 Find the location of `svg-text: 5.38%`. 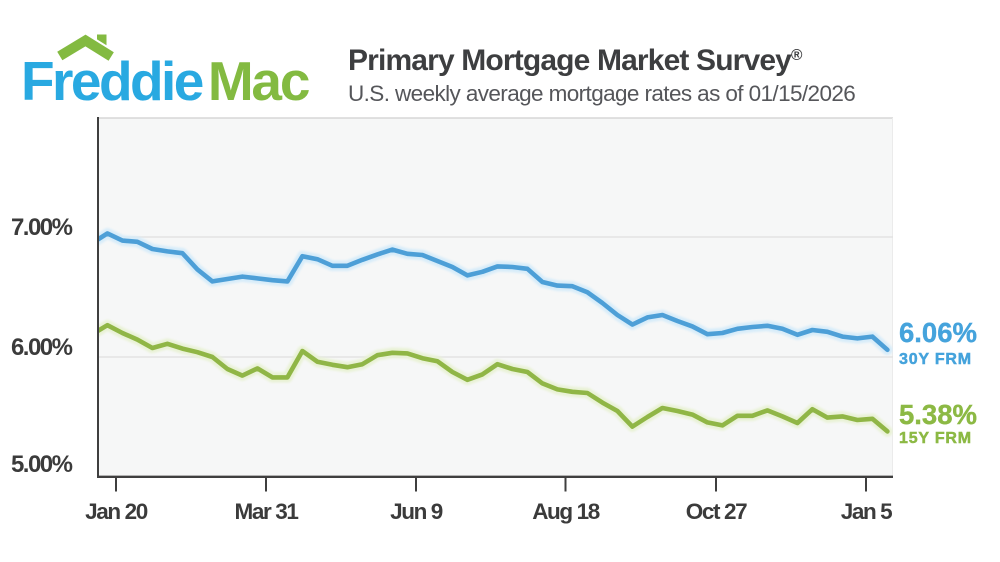

svg-text: 5.38% is located at coordinates (938, 414).